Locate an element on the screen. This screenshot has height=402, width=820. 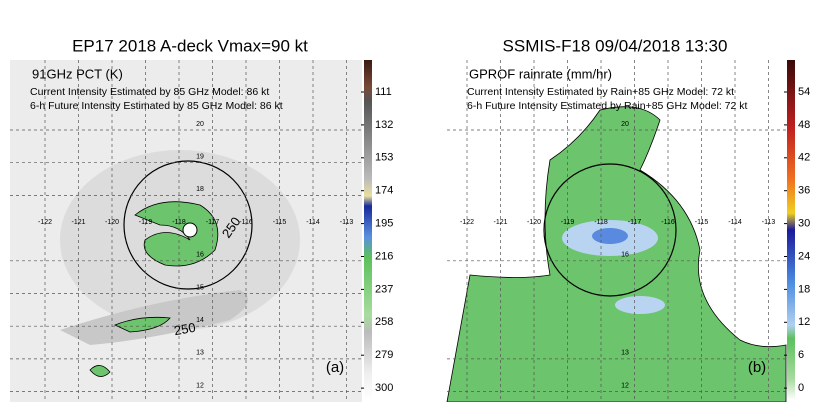
colorbar-label: 24 is located at coordinates (804, 256).